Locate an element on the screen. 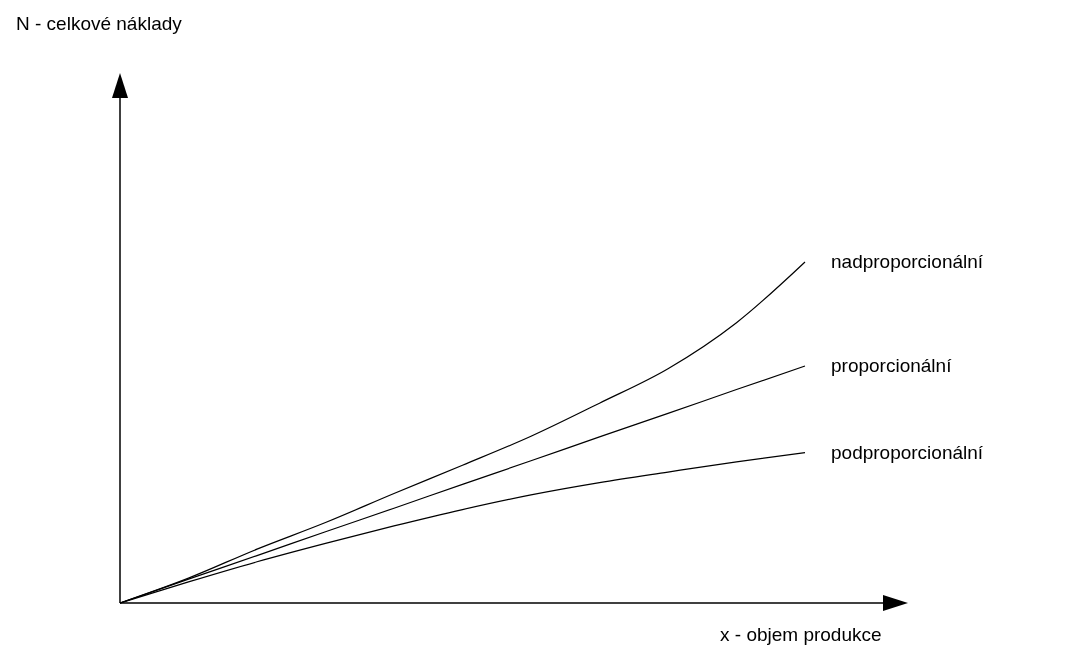 This screenshot has width=1086, height=659. series-label: proporcionální is located at coordinates (892, 366).